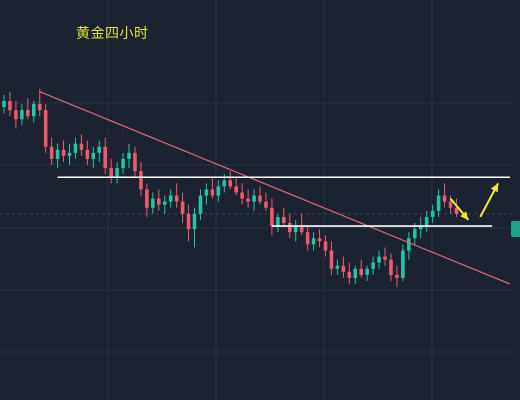 This screenshot has width=520, height=400. Describe the element at coordinates (464, 215) in the screenshot. I see `down-arrow-head` at that location.